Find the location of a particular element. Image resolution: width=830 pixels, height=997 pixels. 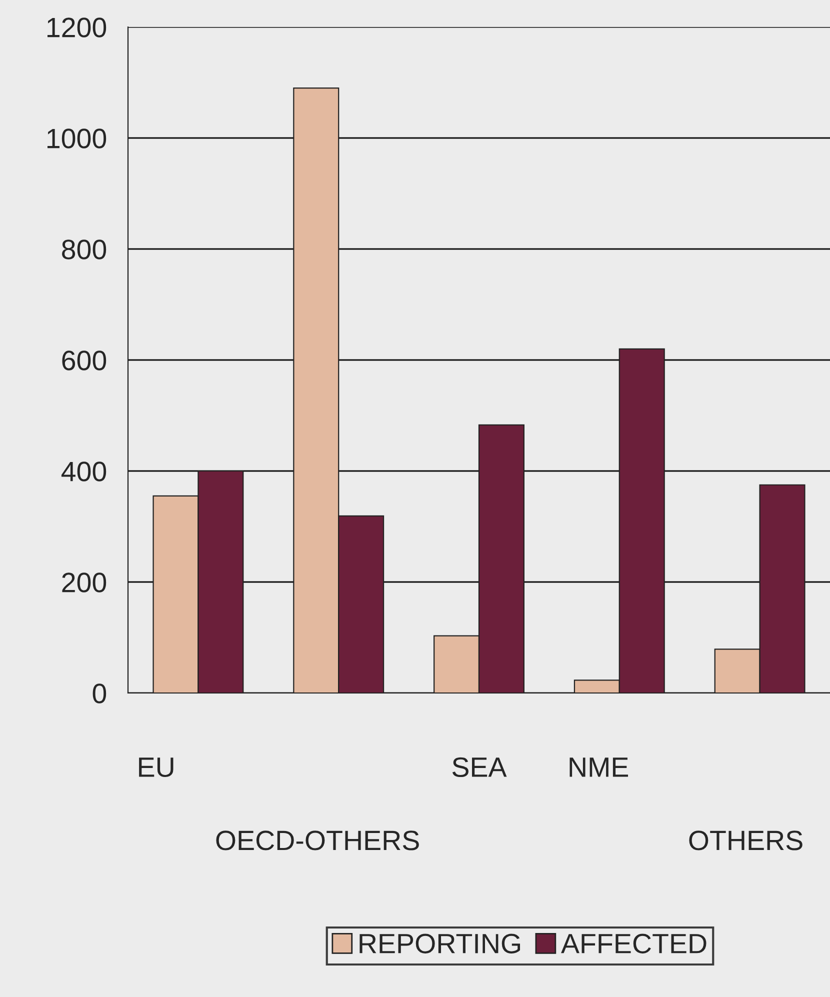

y-tick-label: 400 is located at coordinates (83, 472).